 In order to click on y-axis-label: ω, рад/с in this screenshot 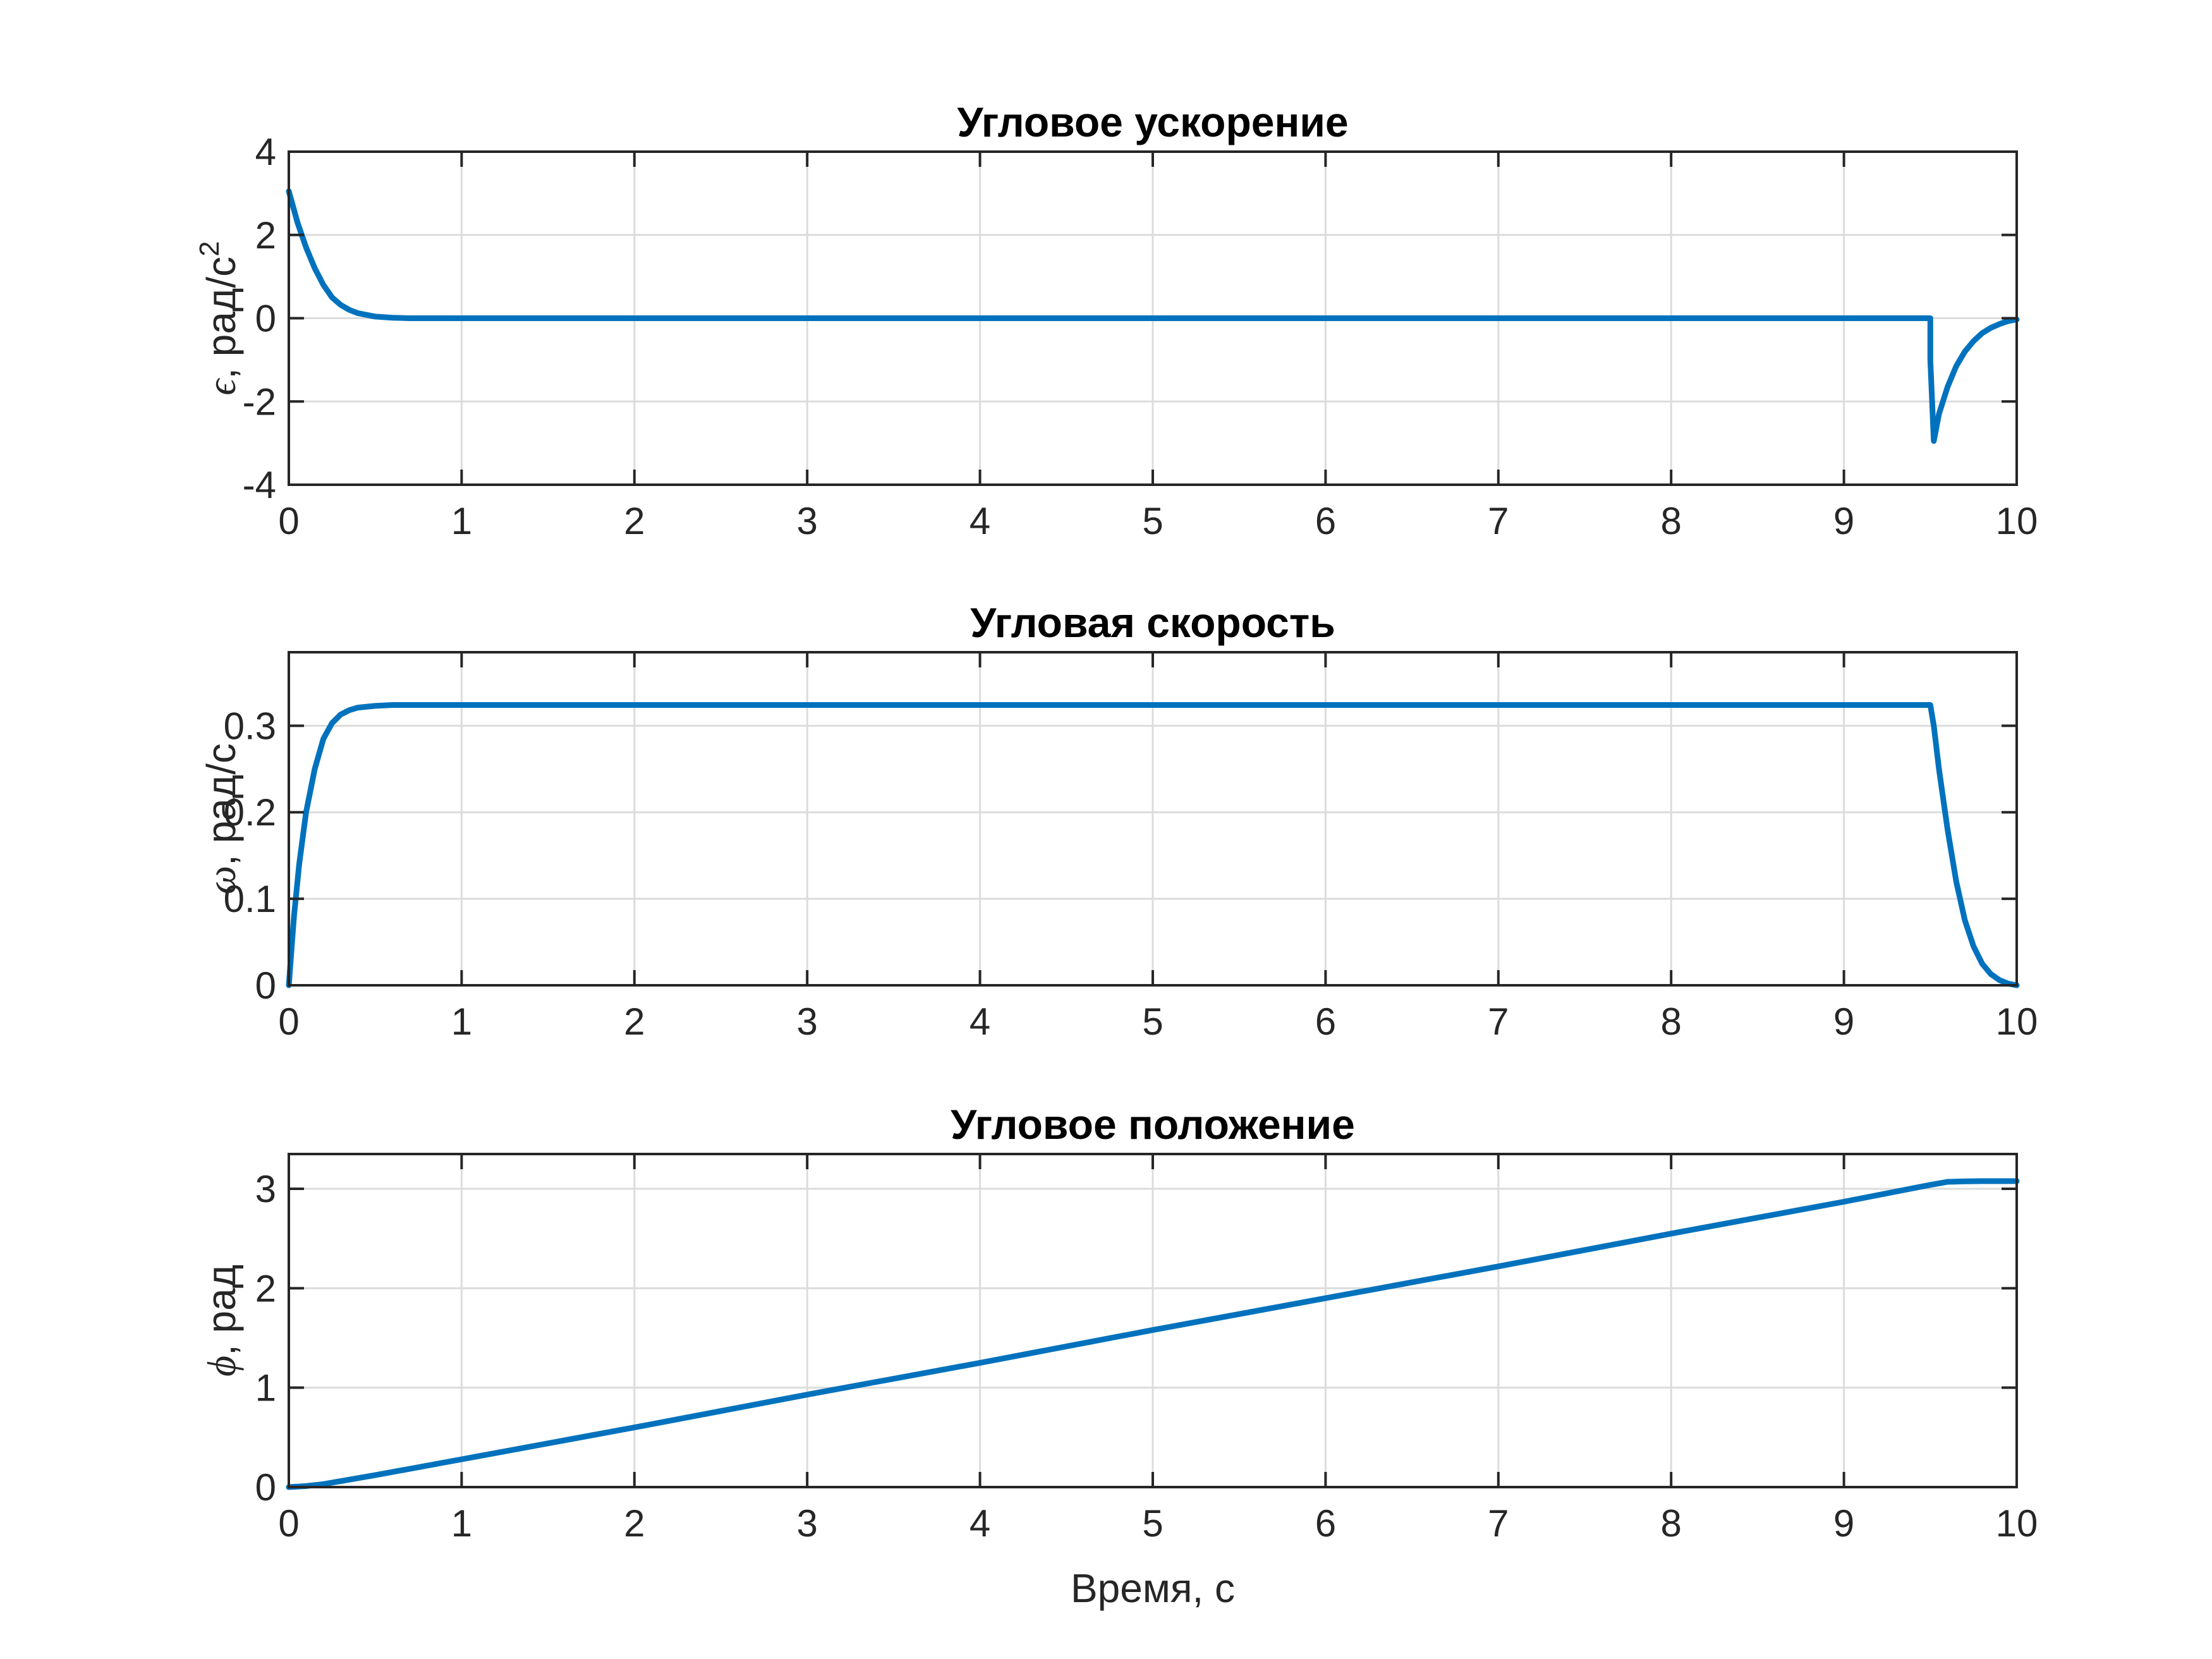, I will do `click(221, 818)`.